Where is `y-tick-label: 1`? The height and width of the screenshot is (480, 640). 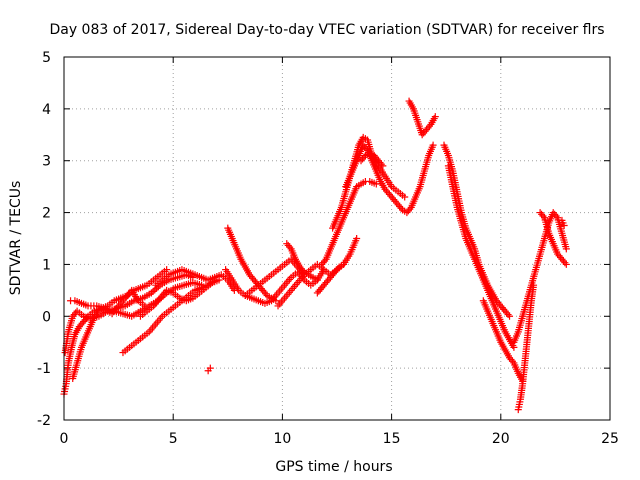
y-tick-label: 1 is located at coordinates (46, 265).